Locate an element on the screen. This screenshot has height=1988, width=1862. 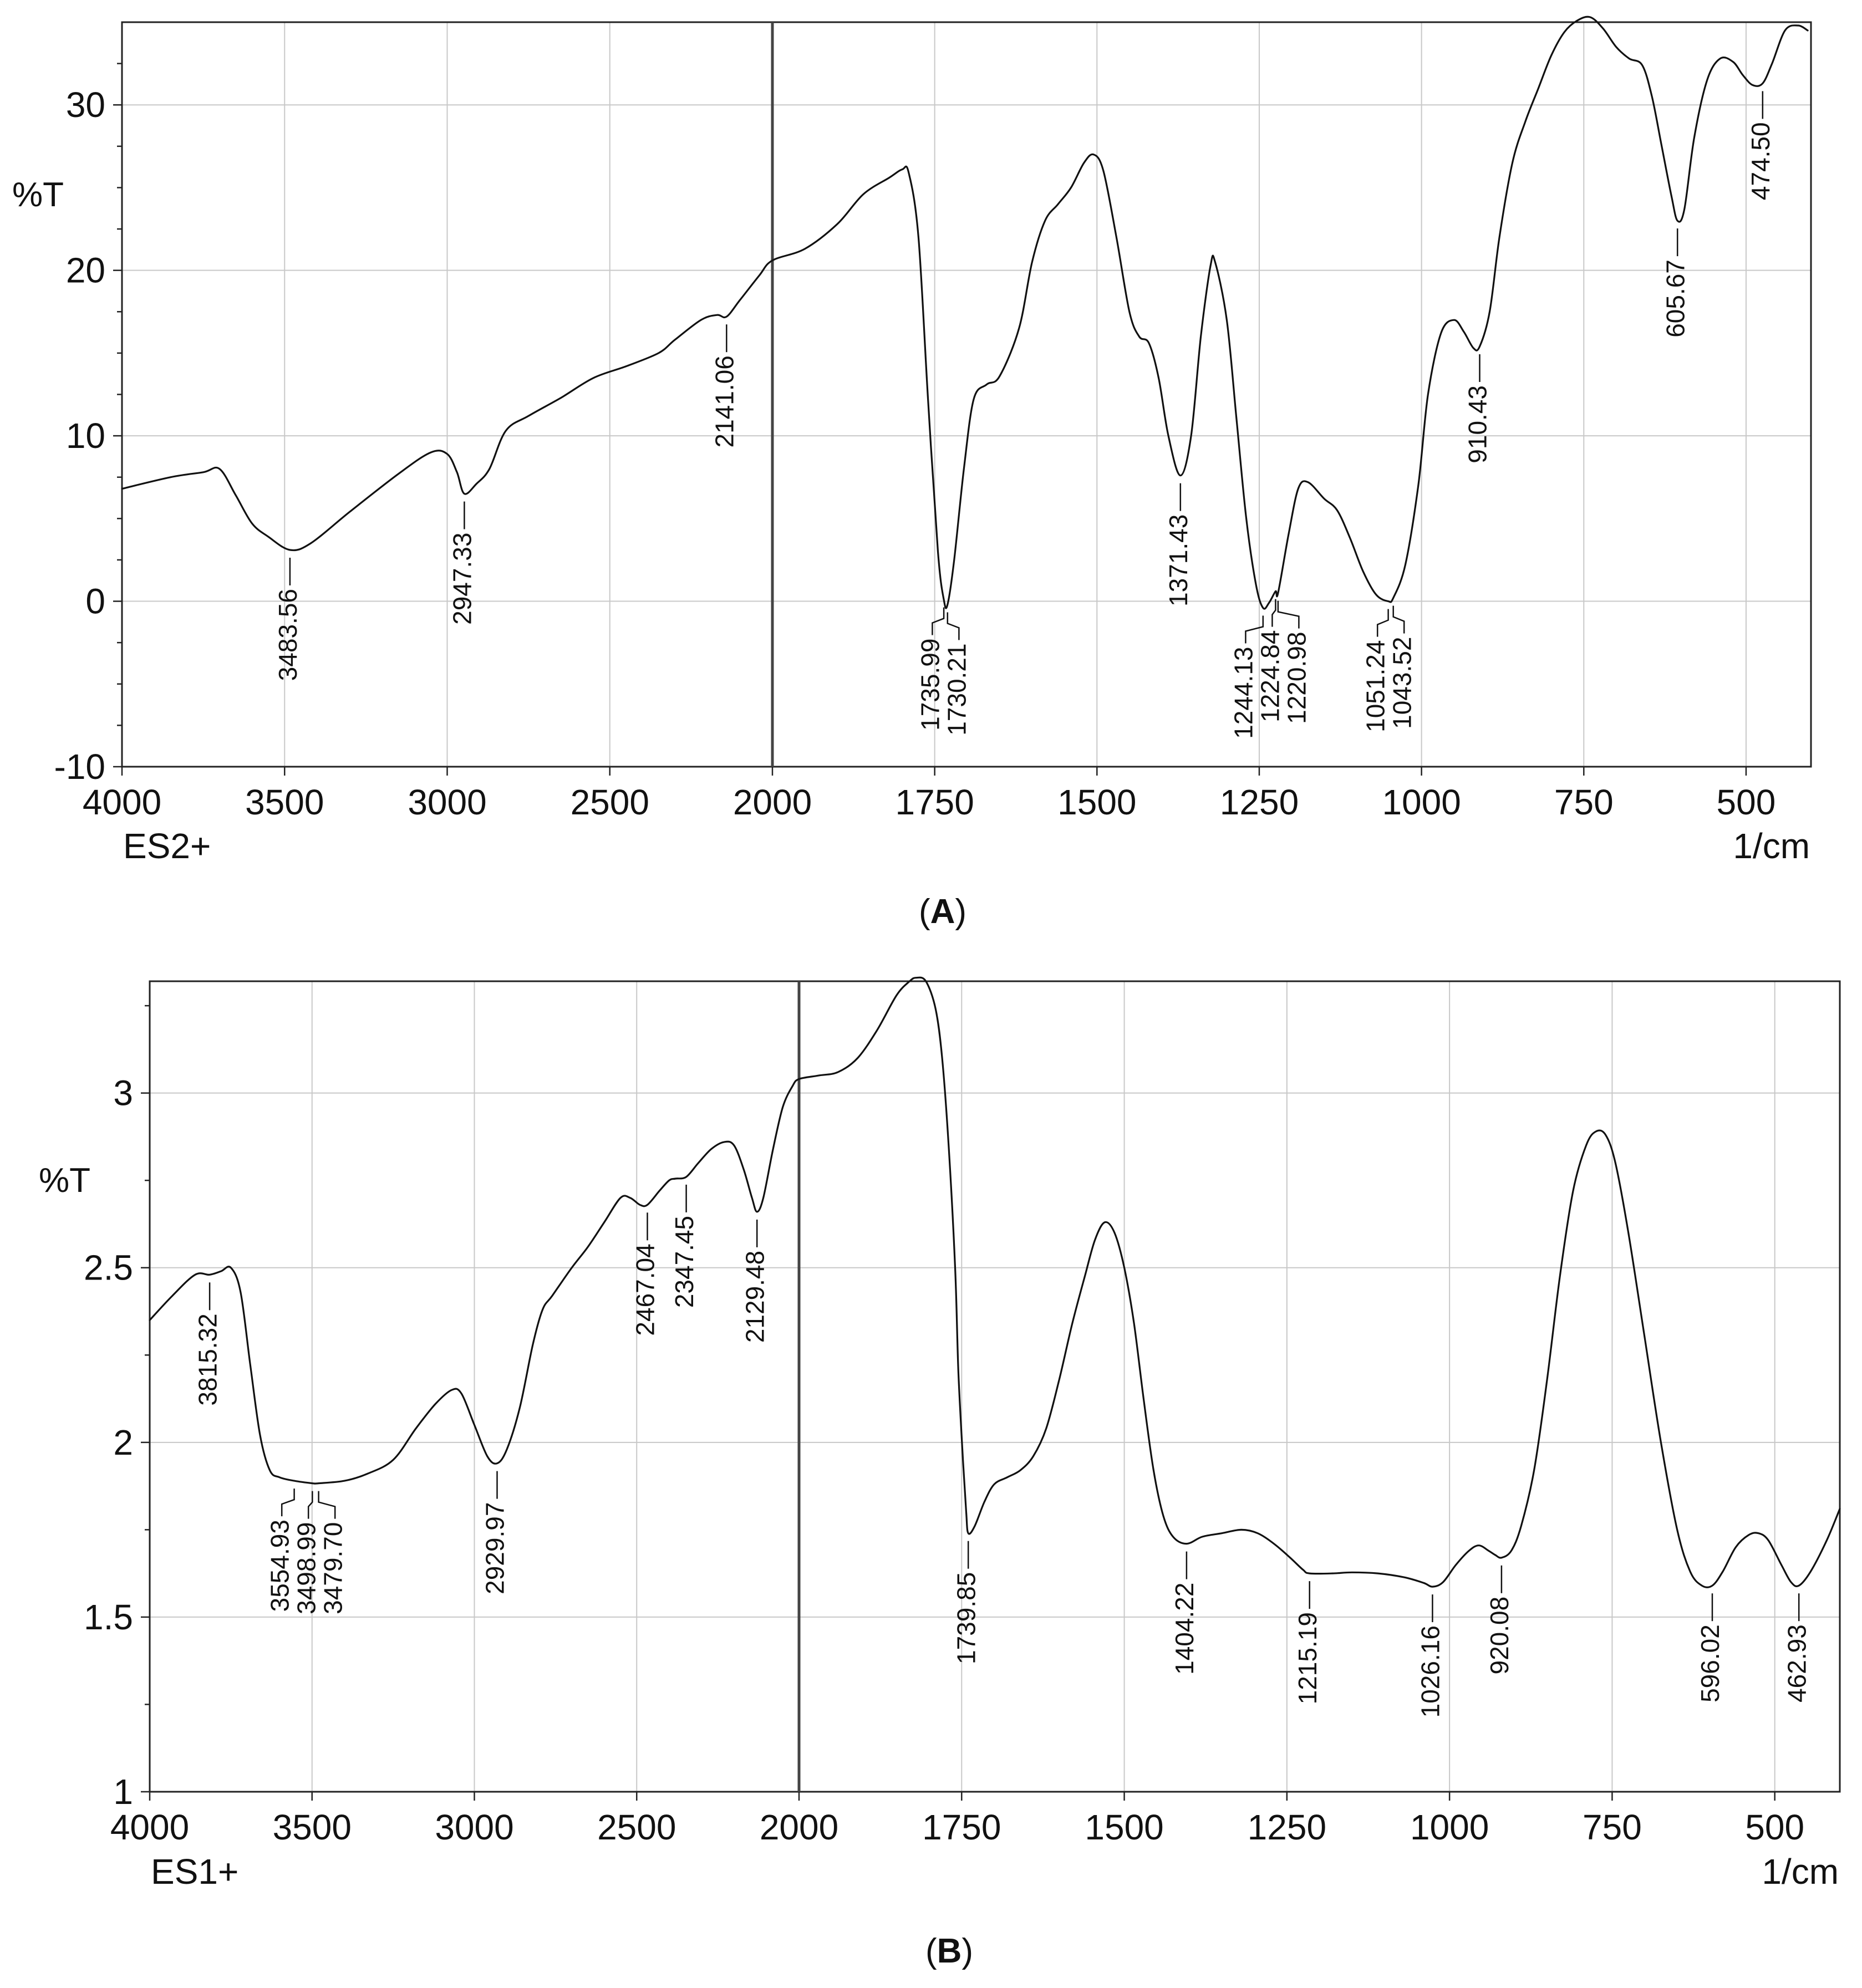
peak-label-b-1404-22: 1404.22 is located at coordinates (1185, 1613).